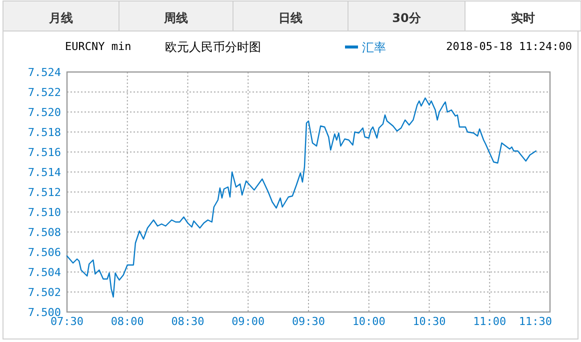 The height and width of the screenshot is (342, 581). What do you see at coordinates (44, 292) in the screenshot?
I see `y-tick-label: 7.502` at bounding box center [44, 292].